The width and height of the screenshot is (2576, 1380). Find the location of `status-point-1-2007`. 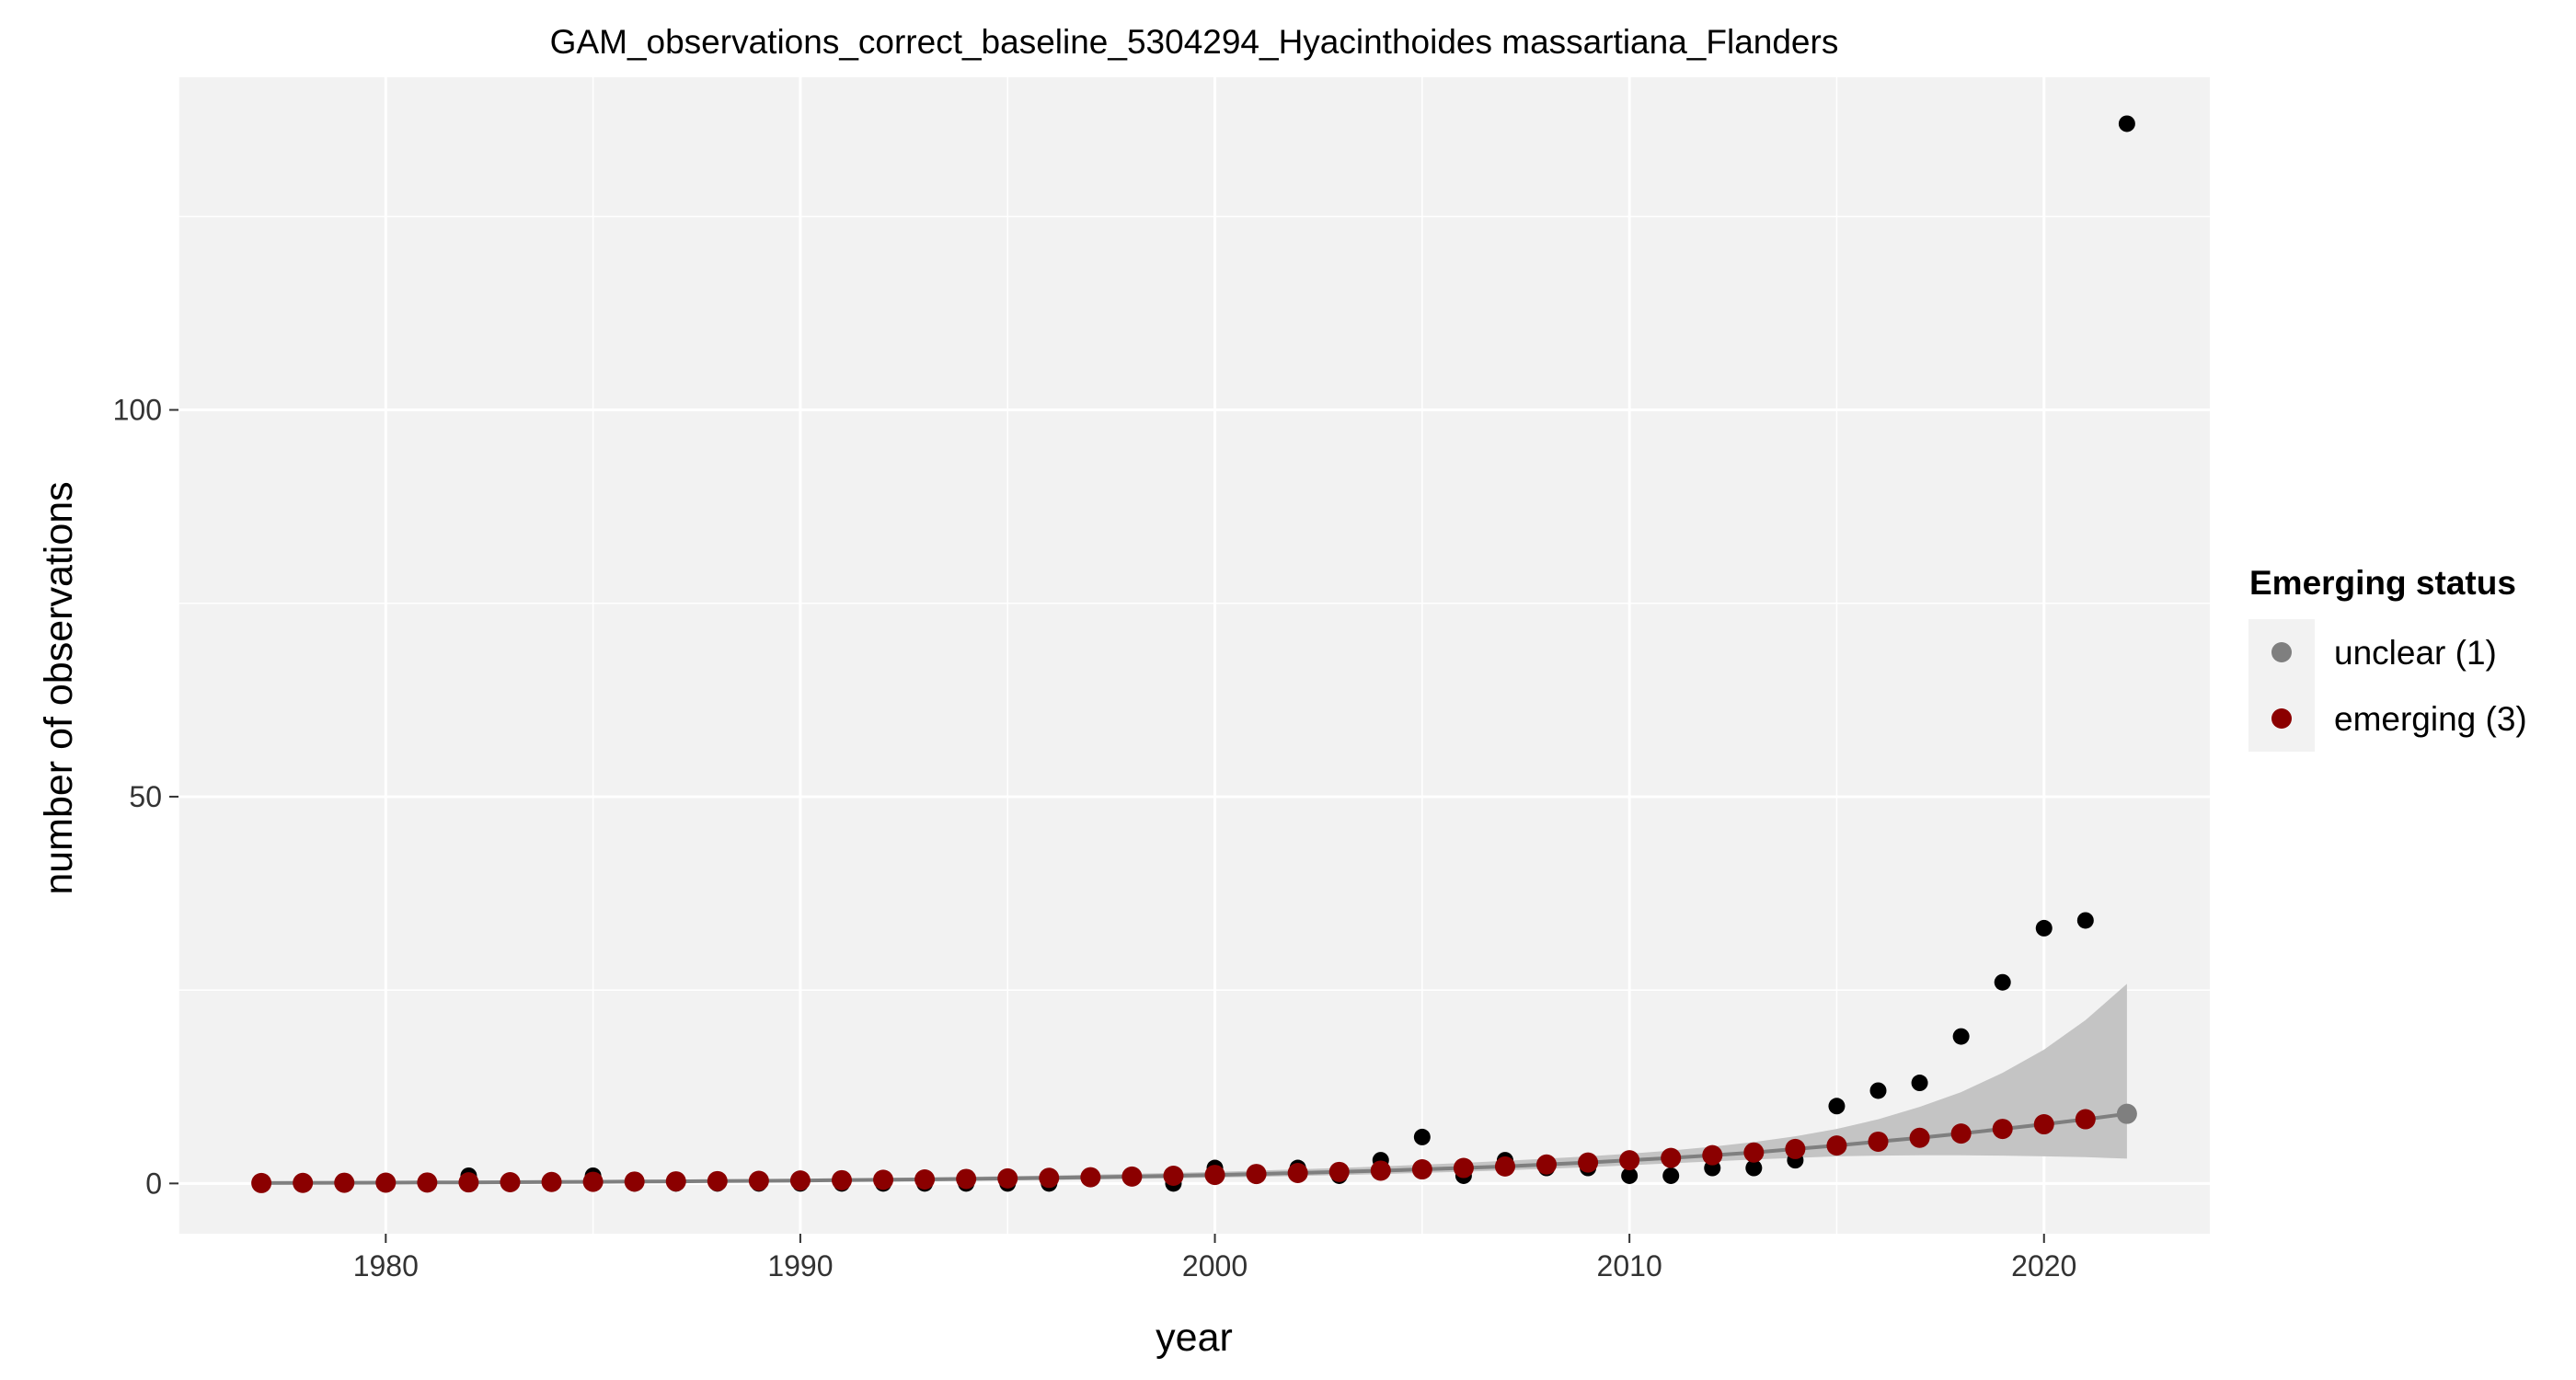

status-point-1-2007 is located at coordinates (1504, 1166).